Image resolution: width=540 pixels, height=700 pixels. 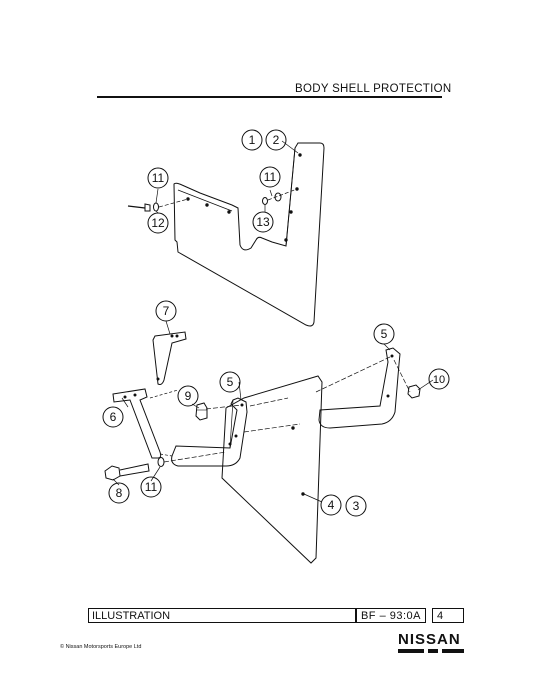 What do you see at coordinates (356, 506) in the screenshot?
I see `callout-3: 3` at bounding box center [356, 506].